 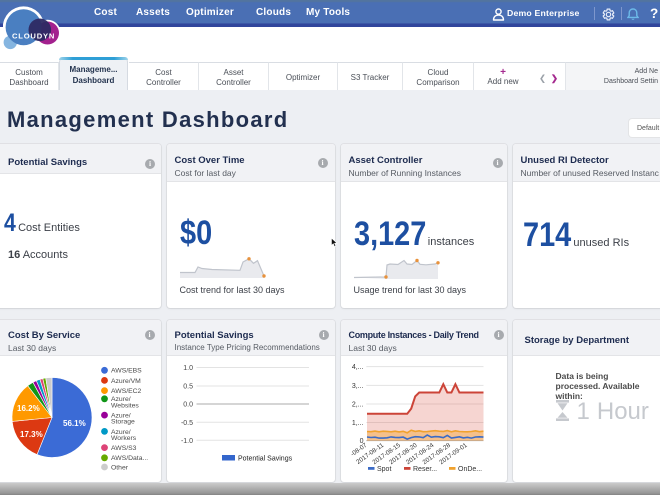 What do you see at coordinates (28, 408) in the screenshot?
I see `svg-text: 16.2%` at bounding box center [28, 408].